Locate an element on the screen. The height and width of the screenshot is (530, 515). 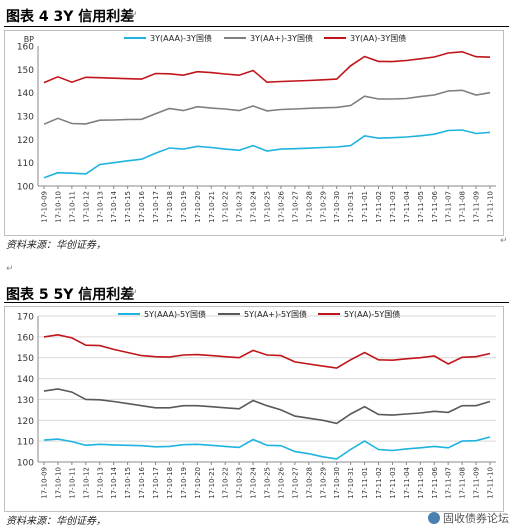
y-axis-label: BP is located at coordinates (29, 39).